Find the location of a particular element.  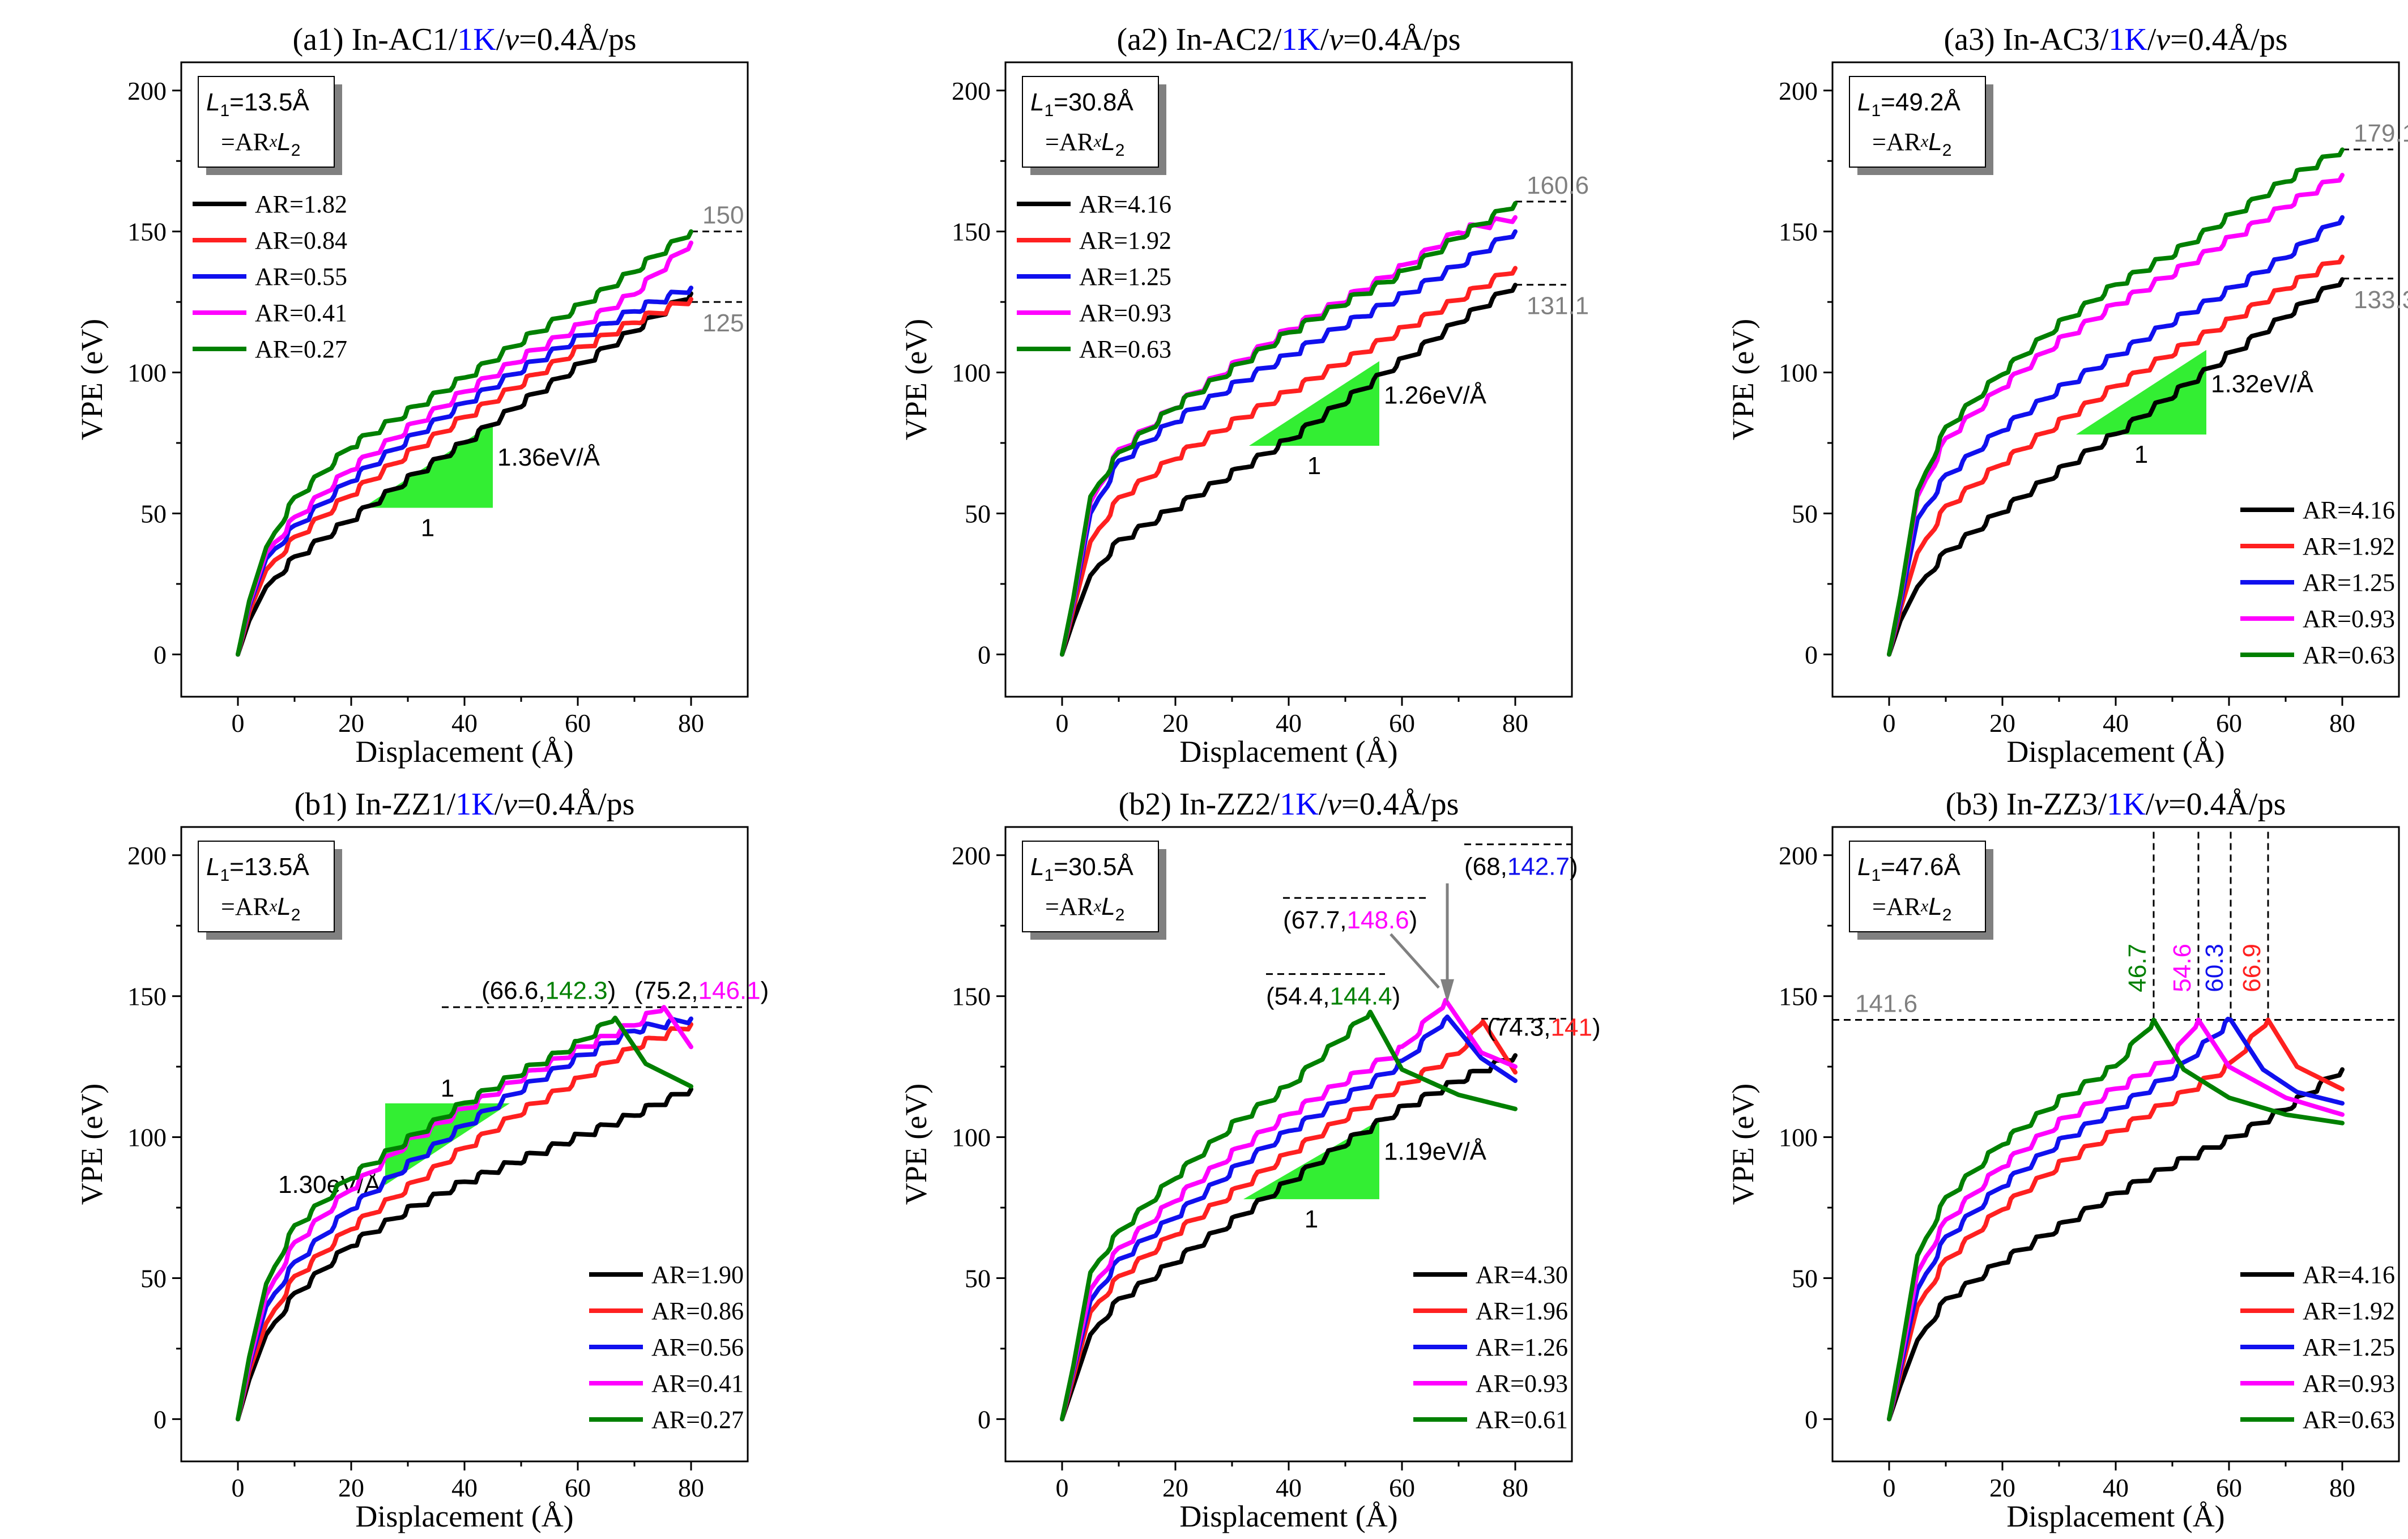

panel-title: (b1) In-ZZ1/1K/v=0.4Å/ps is located at coordinates (465, 804).